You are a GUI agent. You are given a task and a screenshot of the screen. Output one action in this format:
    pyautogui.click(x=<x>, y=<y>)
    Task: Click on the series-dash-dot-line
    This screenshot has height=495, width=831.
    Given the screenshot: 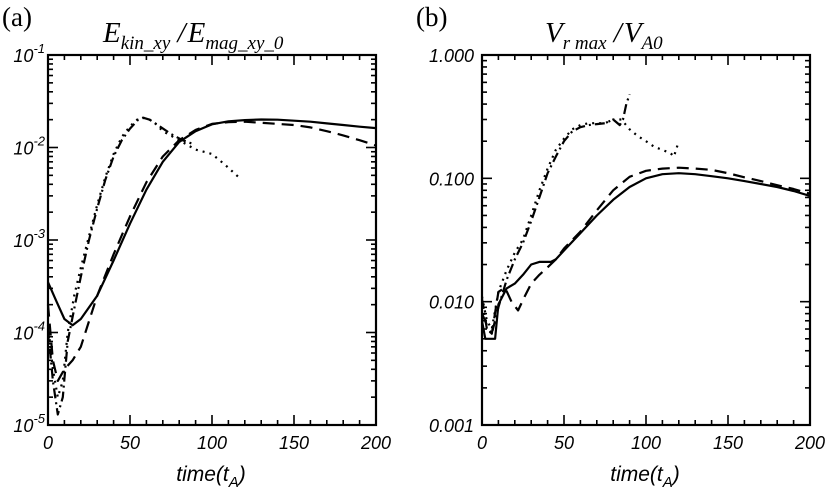 What is the action you would take?
    pyautogui.click(x=555, y=214)
    